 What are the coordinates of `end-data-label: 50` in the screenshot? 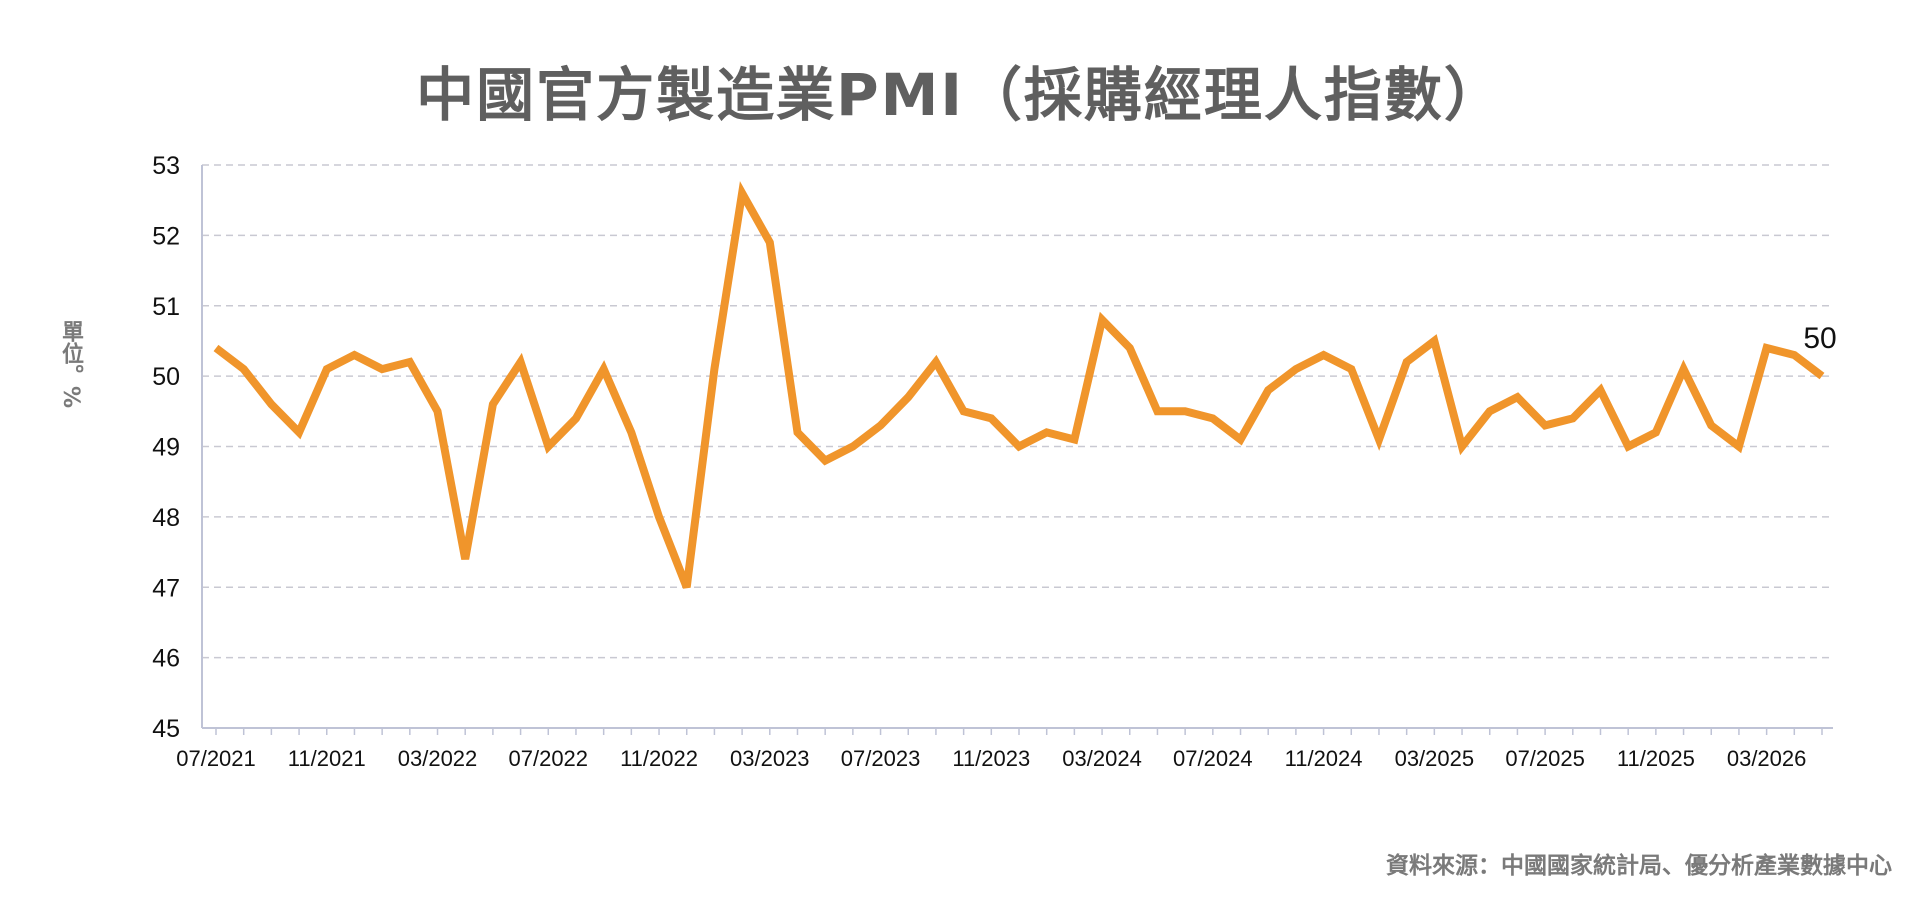 It's located at (1819, 338).